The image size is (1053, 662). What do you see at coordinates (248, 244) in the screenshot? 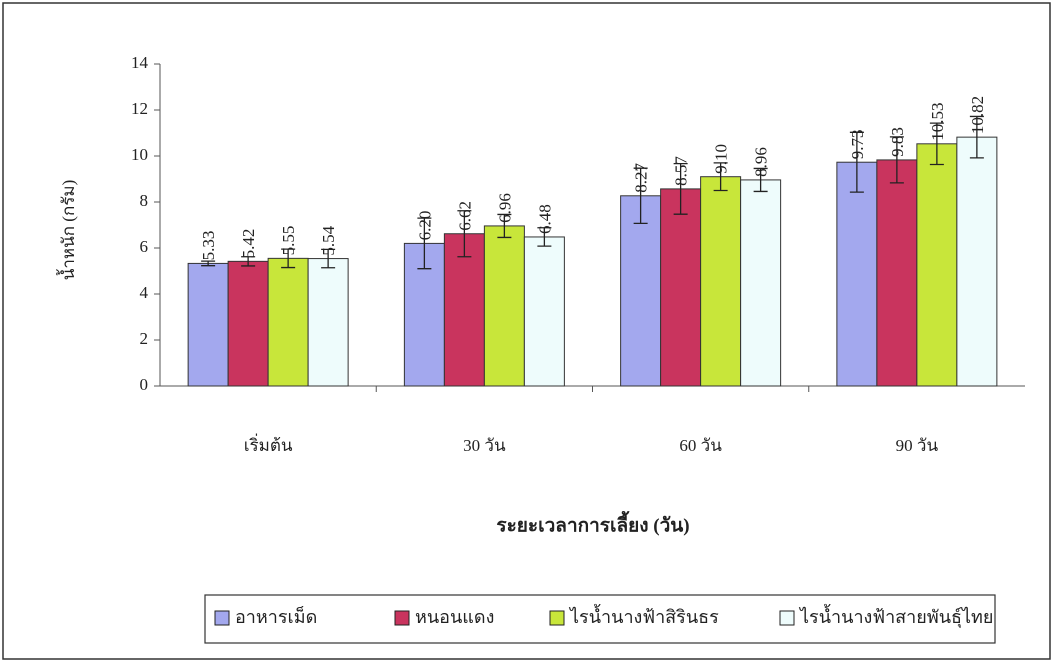
I see `data-label: 5.42` at bounding box center [248, 244].